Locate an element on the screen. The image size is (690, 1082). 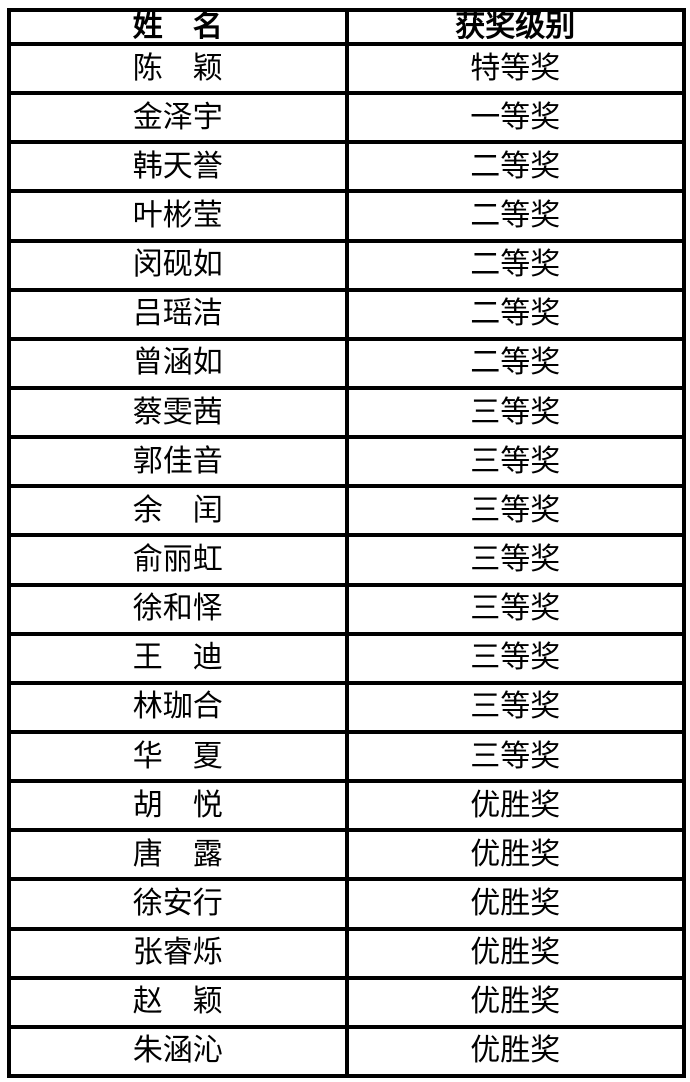
table-row: 林珈合 三等奖 is located at coordinates (346, 707).